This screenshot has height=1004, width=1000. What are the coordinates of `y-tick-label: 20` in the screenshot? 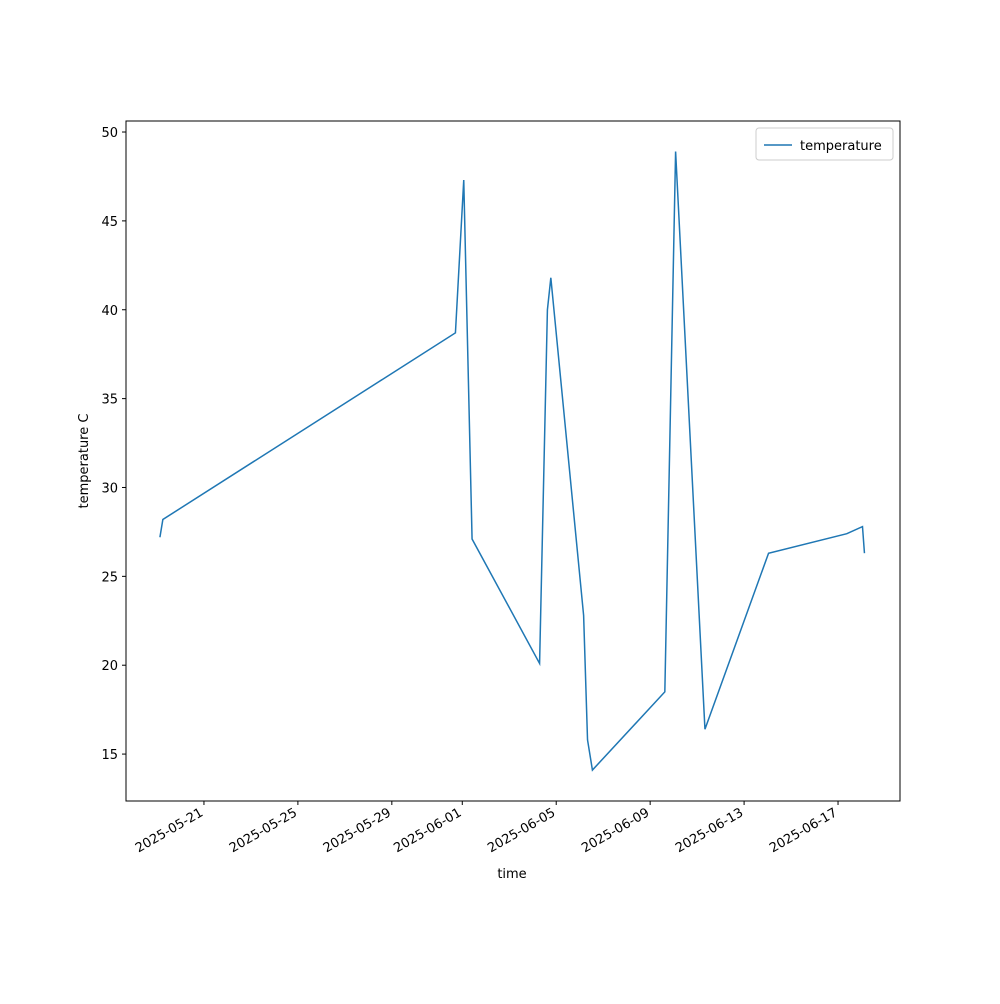 It's located at (109, 666).